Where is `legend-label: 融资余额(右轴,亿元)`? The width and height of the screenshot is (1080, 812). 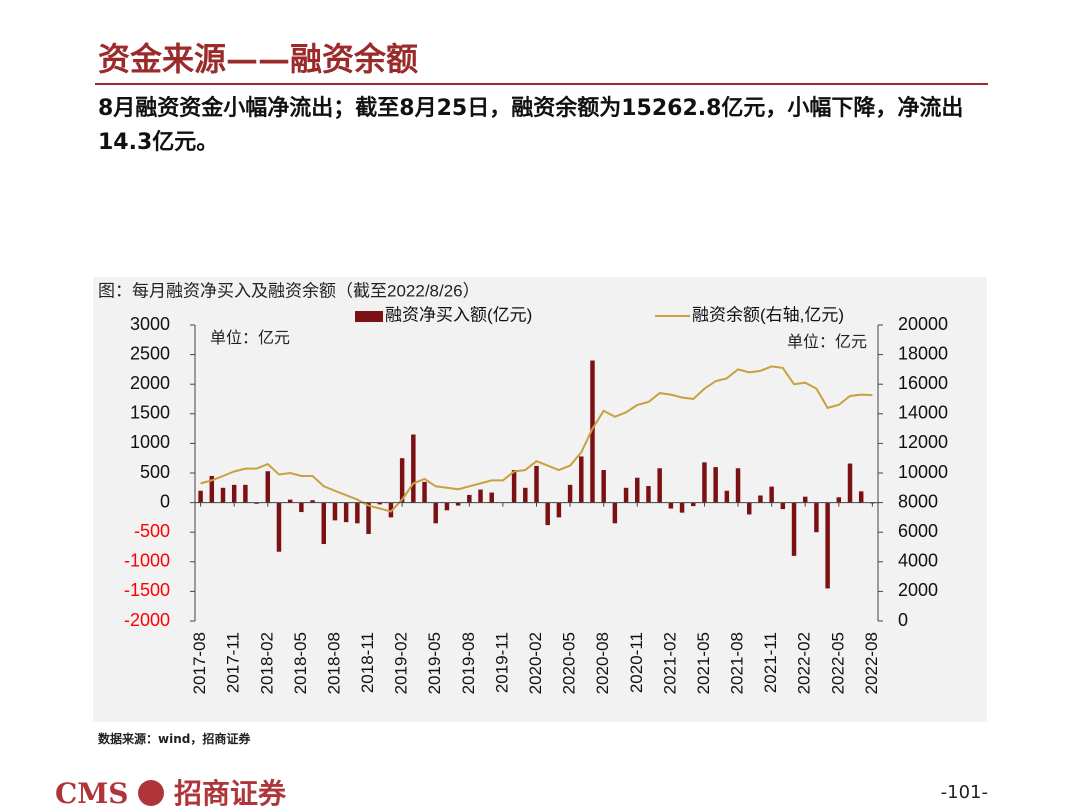 legend-label: 融资余额(右轴,亿元) is located at coordinates (768, 314).